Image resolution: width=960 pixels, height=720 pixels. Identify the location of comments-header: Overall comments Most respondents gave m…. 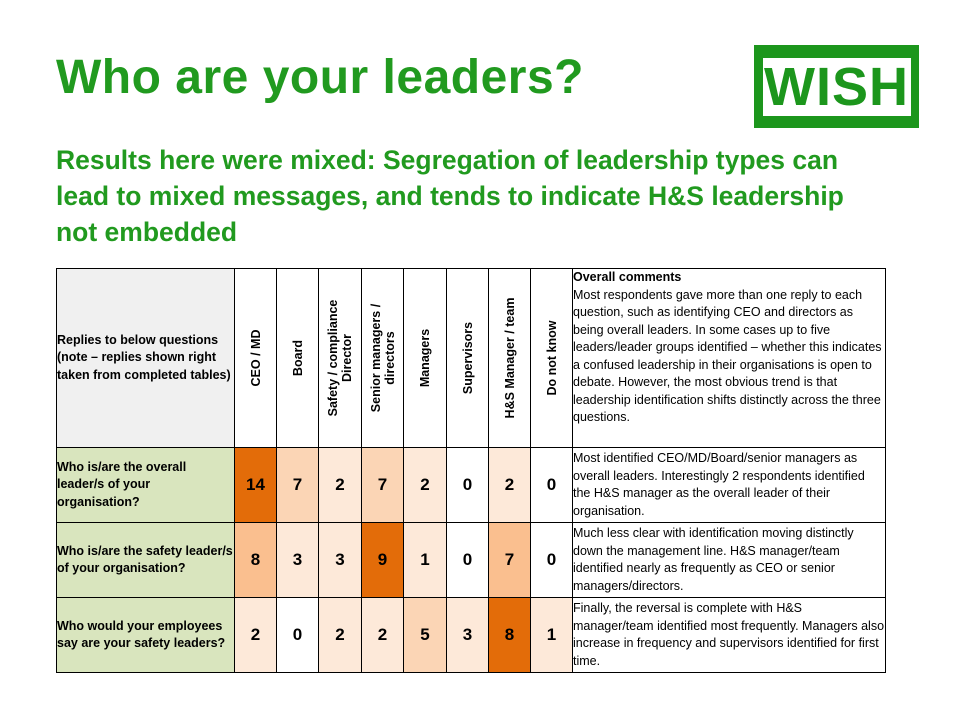
(729, 358).